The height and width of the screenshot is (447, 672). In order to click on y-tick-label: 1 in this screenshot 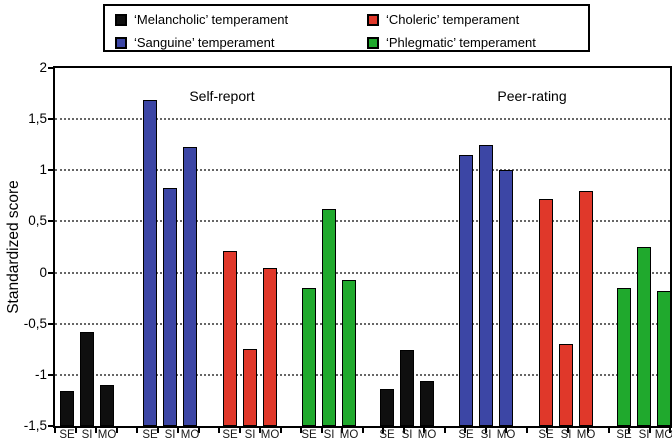, I will do `click(43, 170)`.